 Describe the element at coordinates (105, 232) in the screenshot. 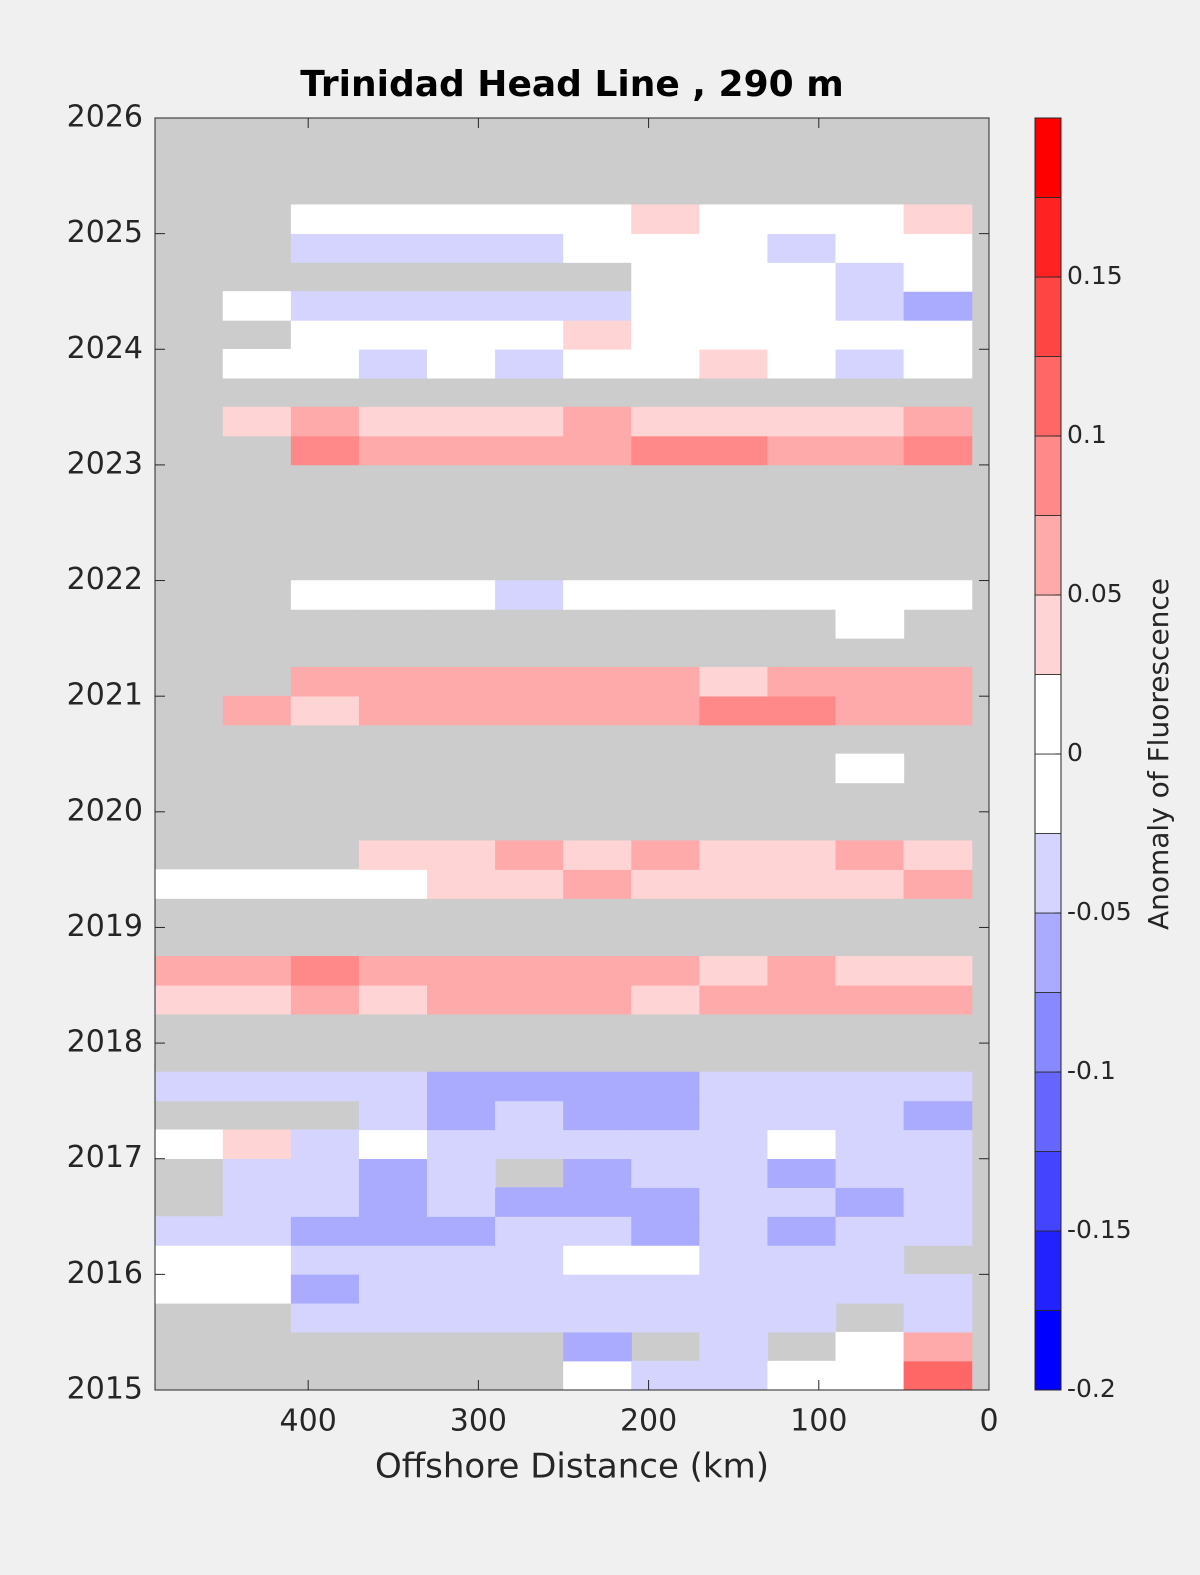

I see `y-tick-label: 2025` at that location.